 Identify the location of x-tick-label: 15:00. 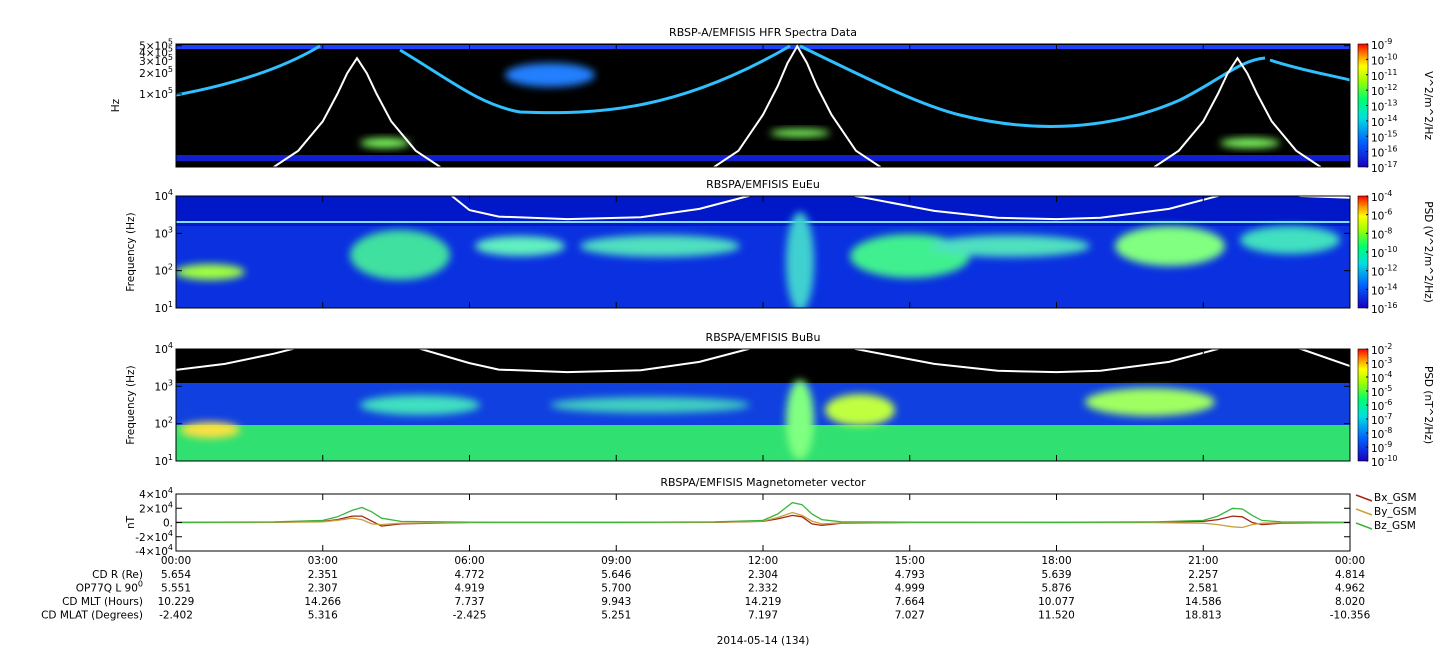
(910, 561).